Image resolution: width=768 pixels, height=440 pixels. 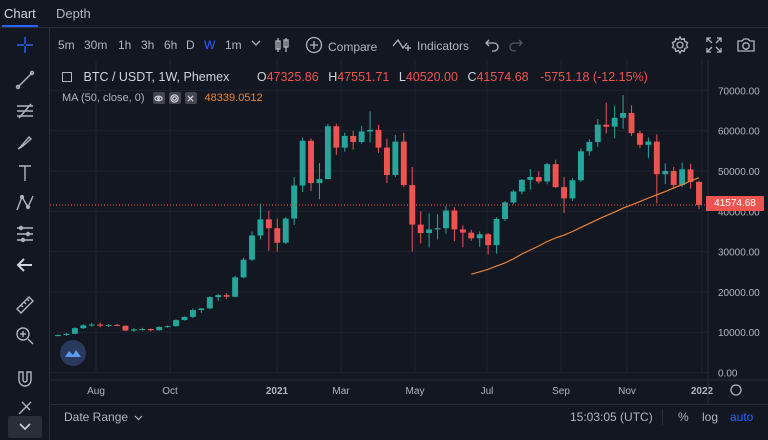 I want to click on magnet-icon, so click(x=25, y=379).